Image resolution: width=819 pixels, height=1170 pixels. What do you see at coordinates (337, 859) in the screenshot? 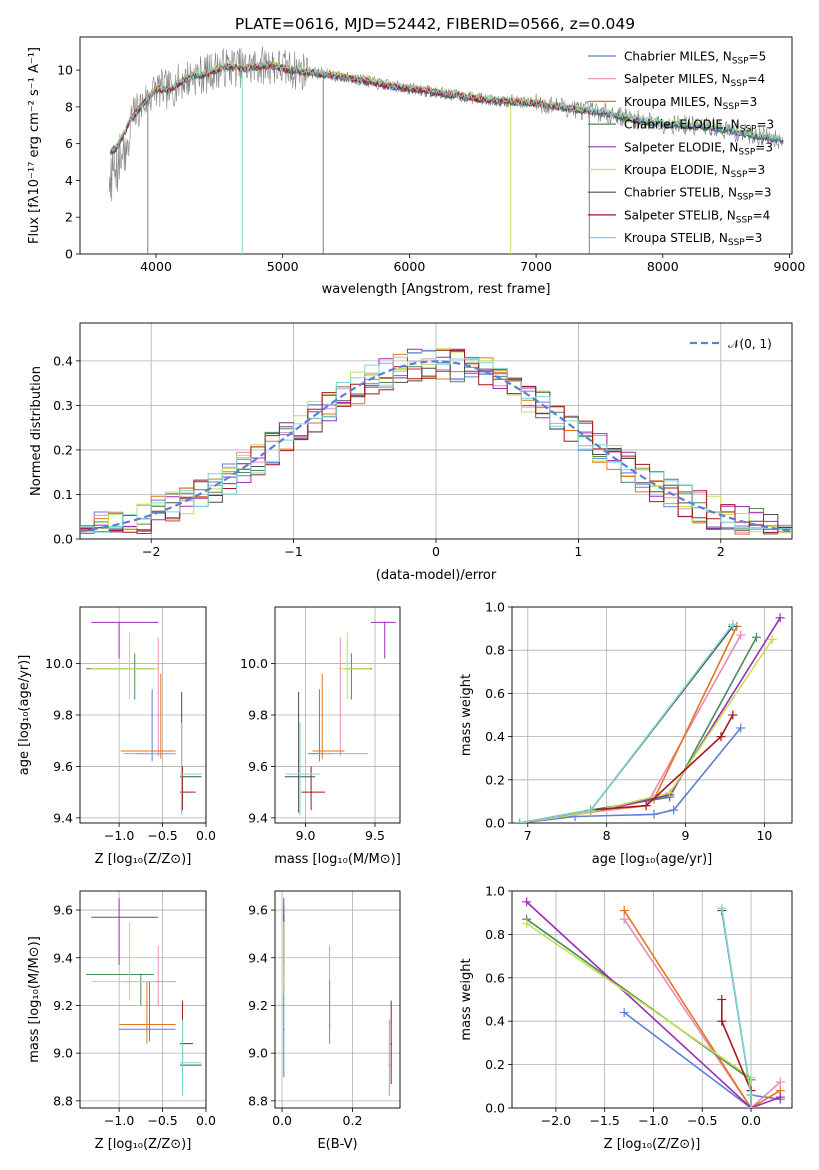
I see `age_vs_mass-x-axis-label: mass [log₁₀(M/M⊙)]` at bounding box center [337, 859].